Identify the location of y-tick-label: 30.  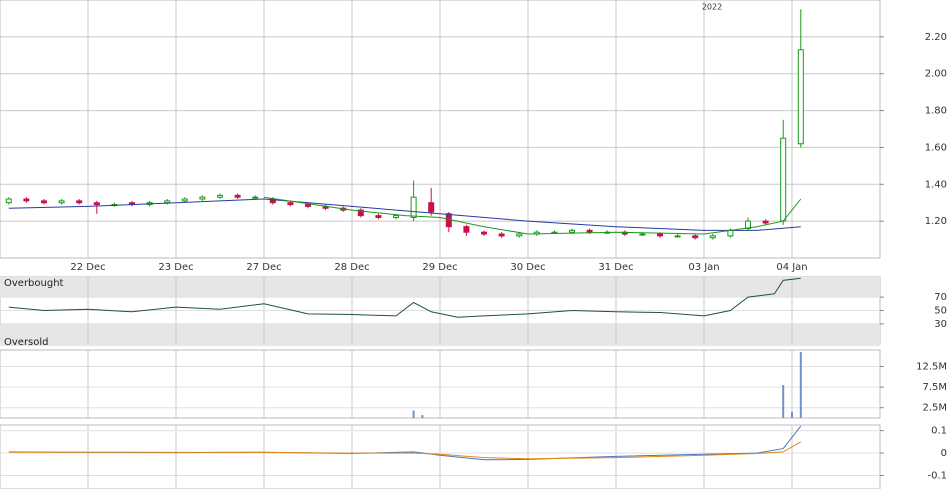
(940, 324).